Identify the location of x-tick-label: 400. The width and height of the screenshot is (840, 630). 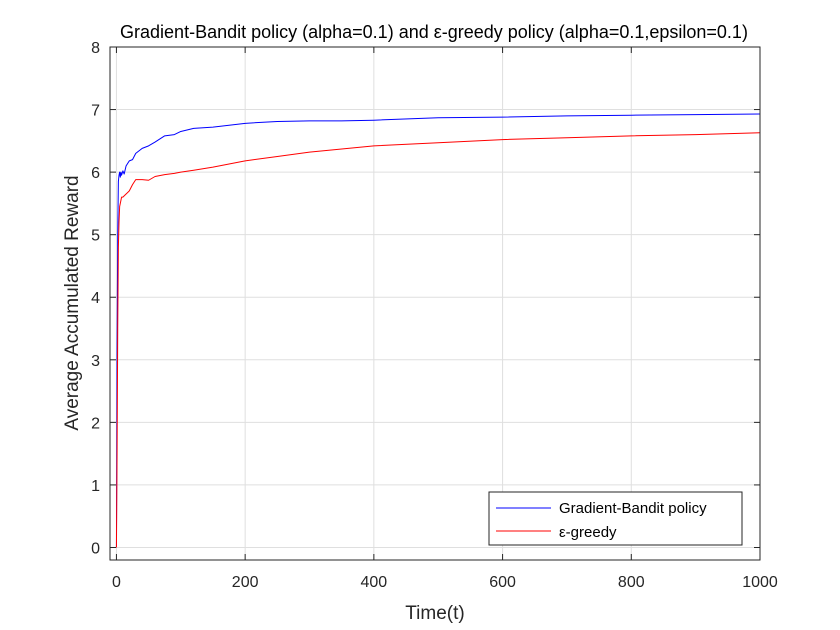
(374, 582).